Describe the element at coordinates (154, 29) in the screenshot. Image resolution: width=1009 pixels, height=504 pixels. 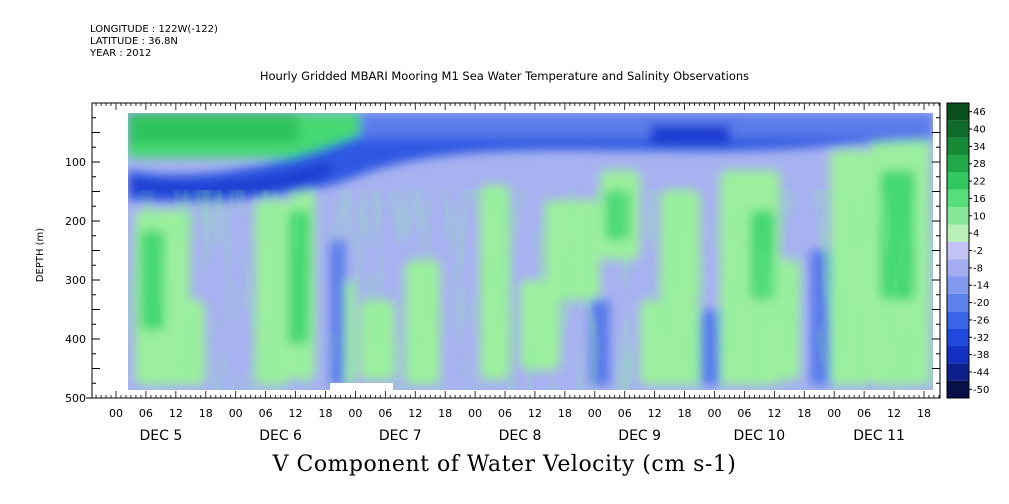
I see `longitude-label: LONGITUDE : 122W(-122)` at that location.